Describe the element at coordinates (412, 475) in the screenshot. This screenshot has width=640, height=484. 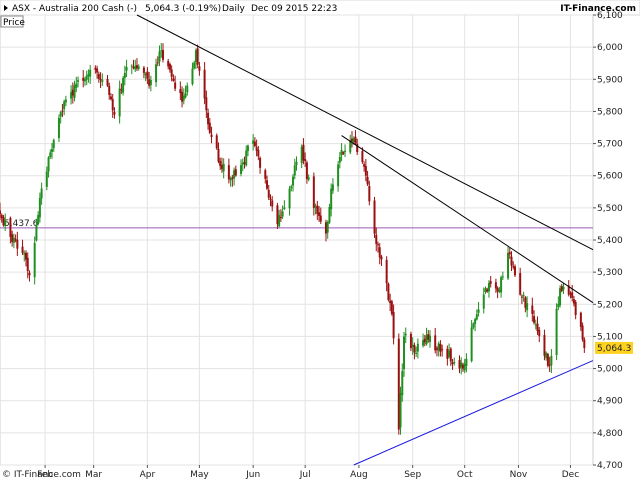
I see `x-tick-label: Sep` at that location.